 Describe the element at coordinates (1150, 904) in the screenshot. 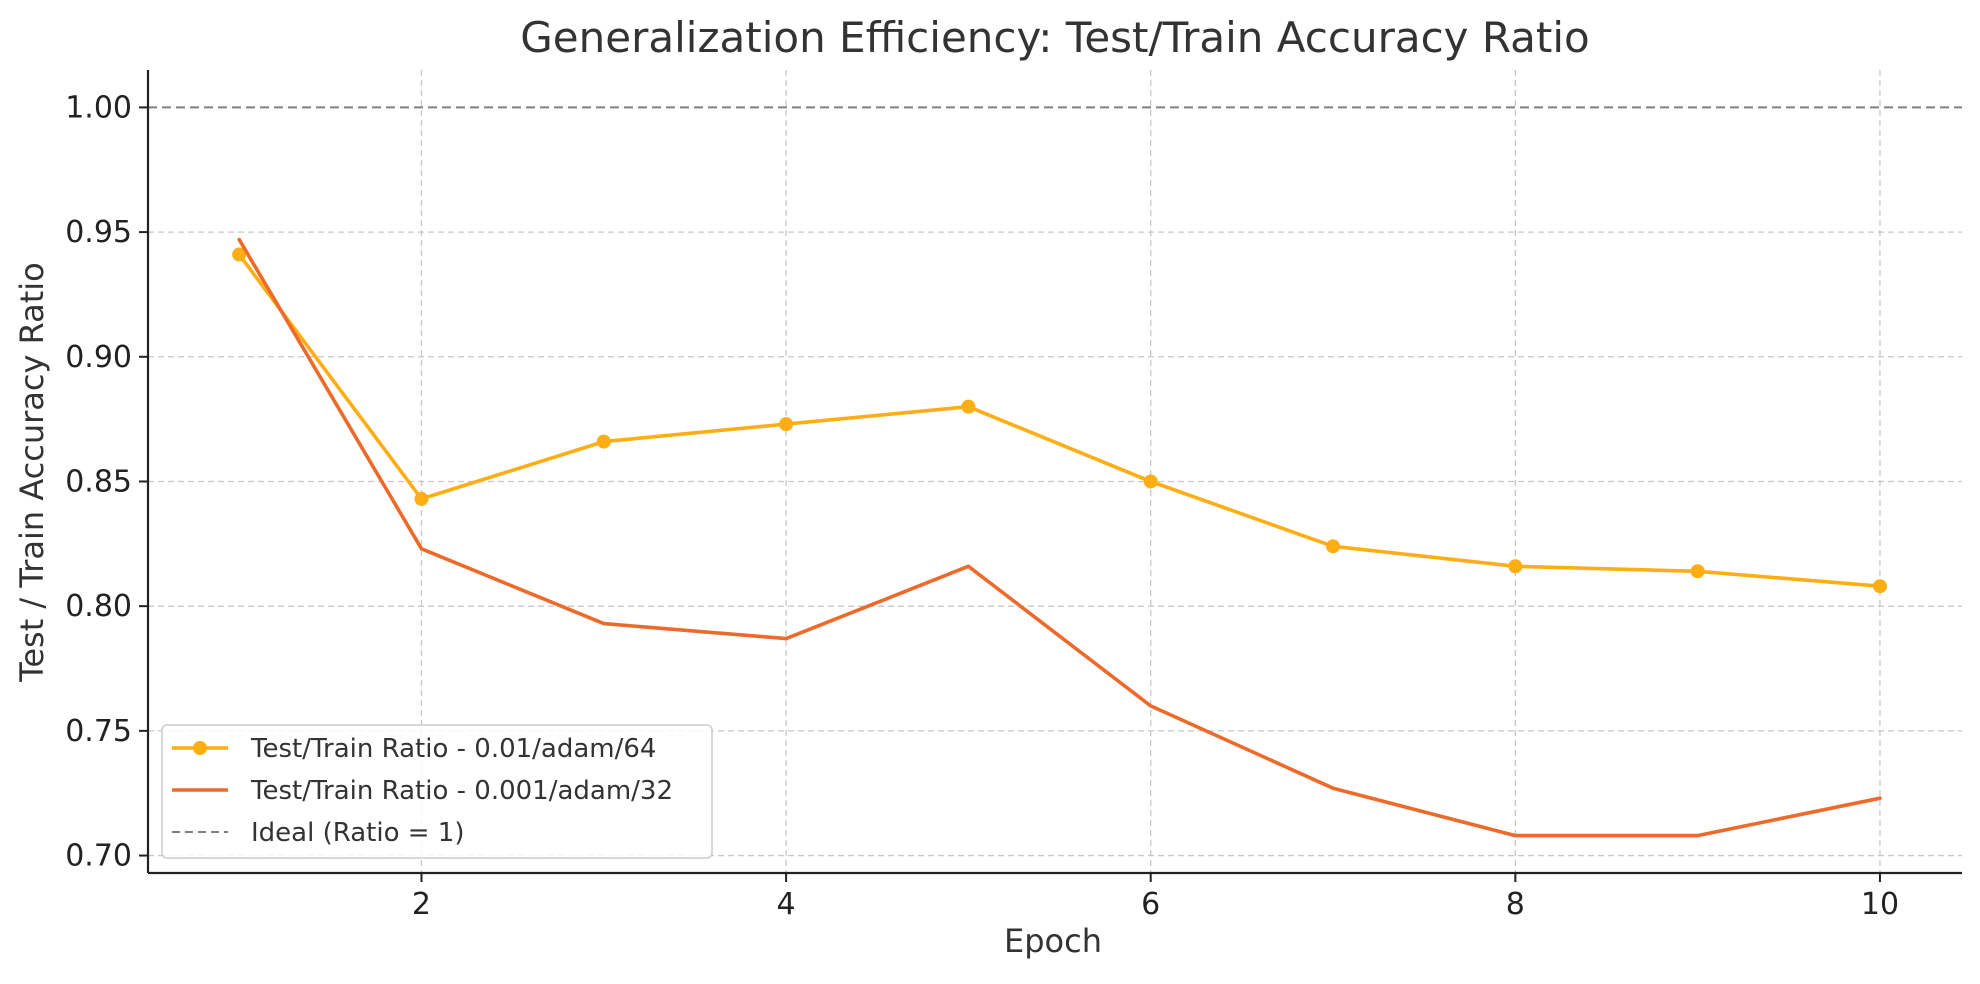

I see `x-tick-label: 6` at that location.